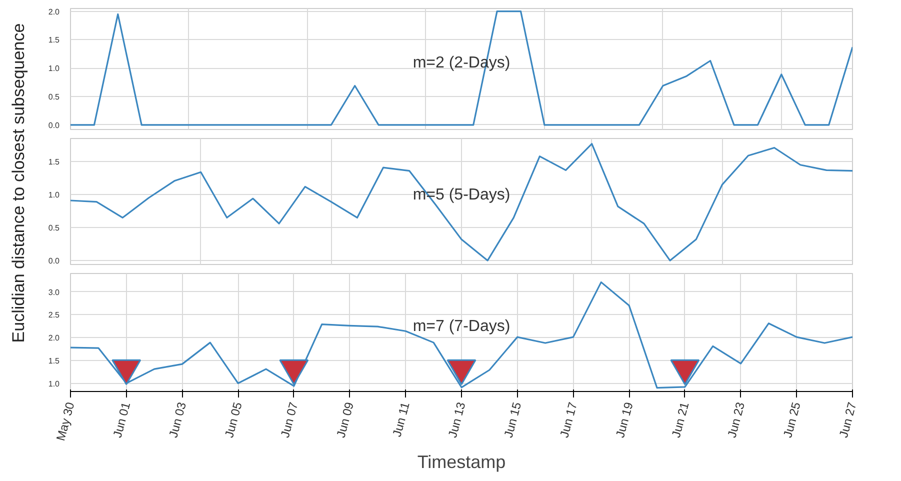 This screenshot has height=481, width=901. Describe the element at coordinates (456, 420) in the screenshot. I see `x-tick-label: Jun 13` at that location.